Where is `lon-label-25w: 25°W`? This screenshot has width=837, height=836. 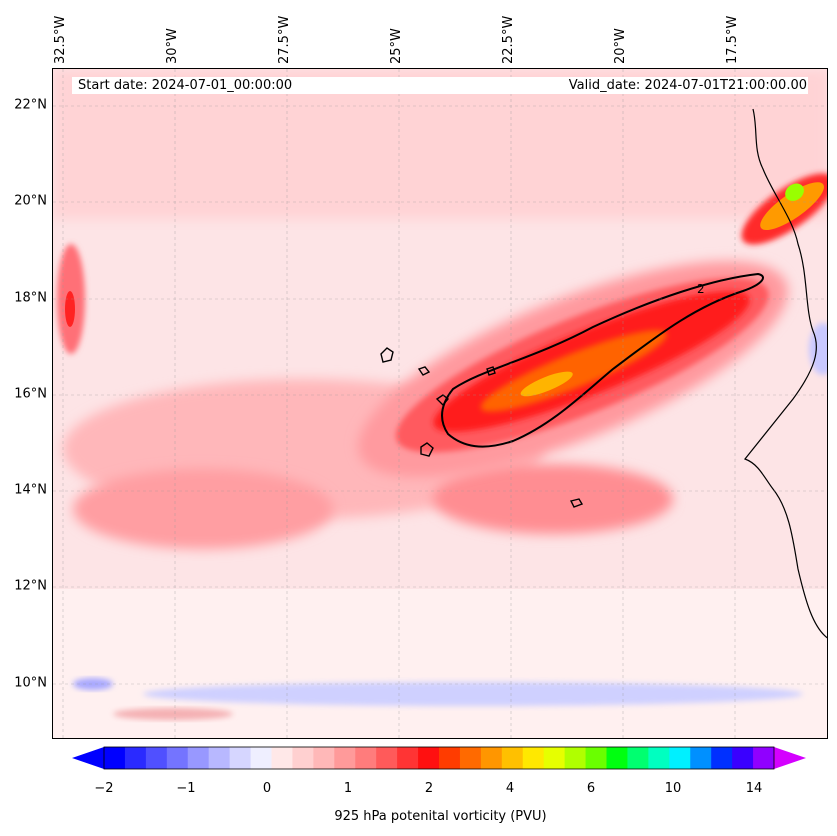
lon-label-25w: 25°W is located at coordinates (396, 46).